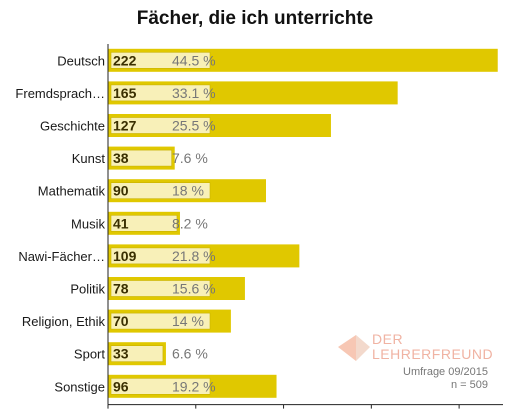  What do you see at coordinates (125, 60) in the screenshot?
I see `count-label: 222` at bounding box center [125, 60].